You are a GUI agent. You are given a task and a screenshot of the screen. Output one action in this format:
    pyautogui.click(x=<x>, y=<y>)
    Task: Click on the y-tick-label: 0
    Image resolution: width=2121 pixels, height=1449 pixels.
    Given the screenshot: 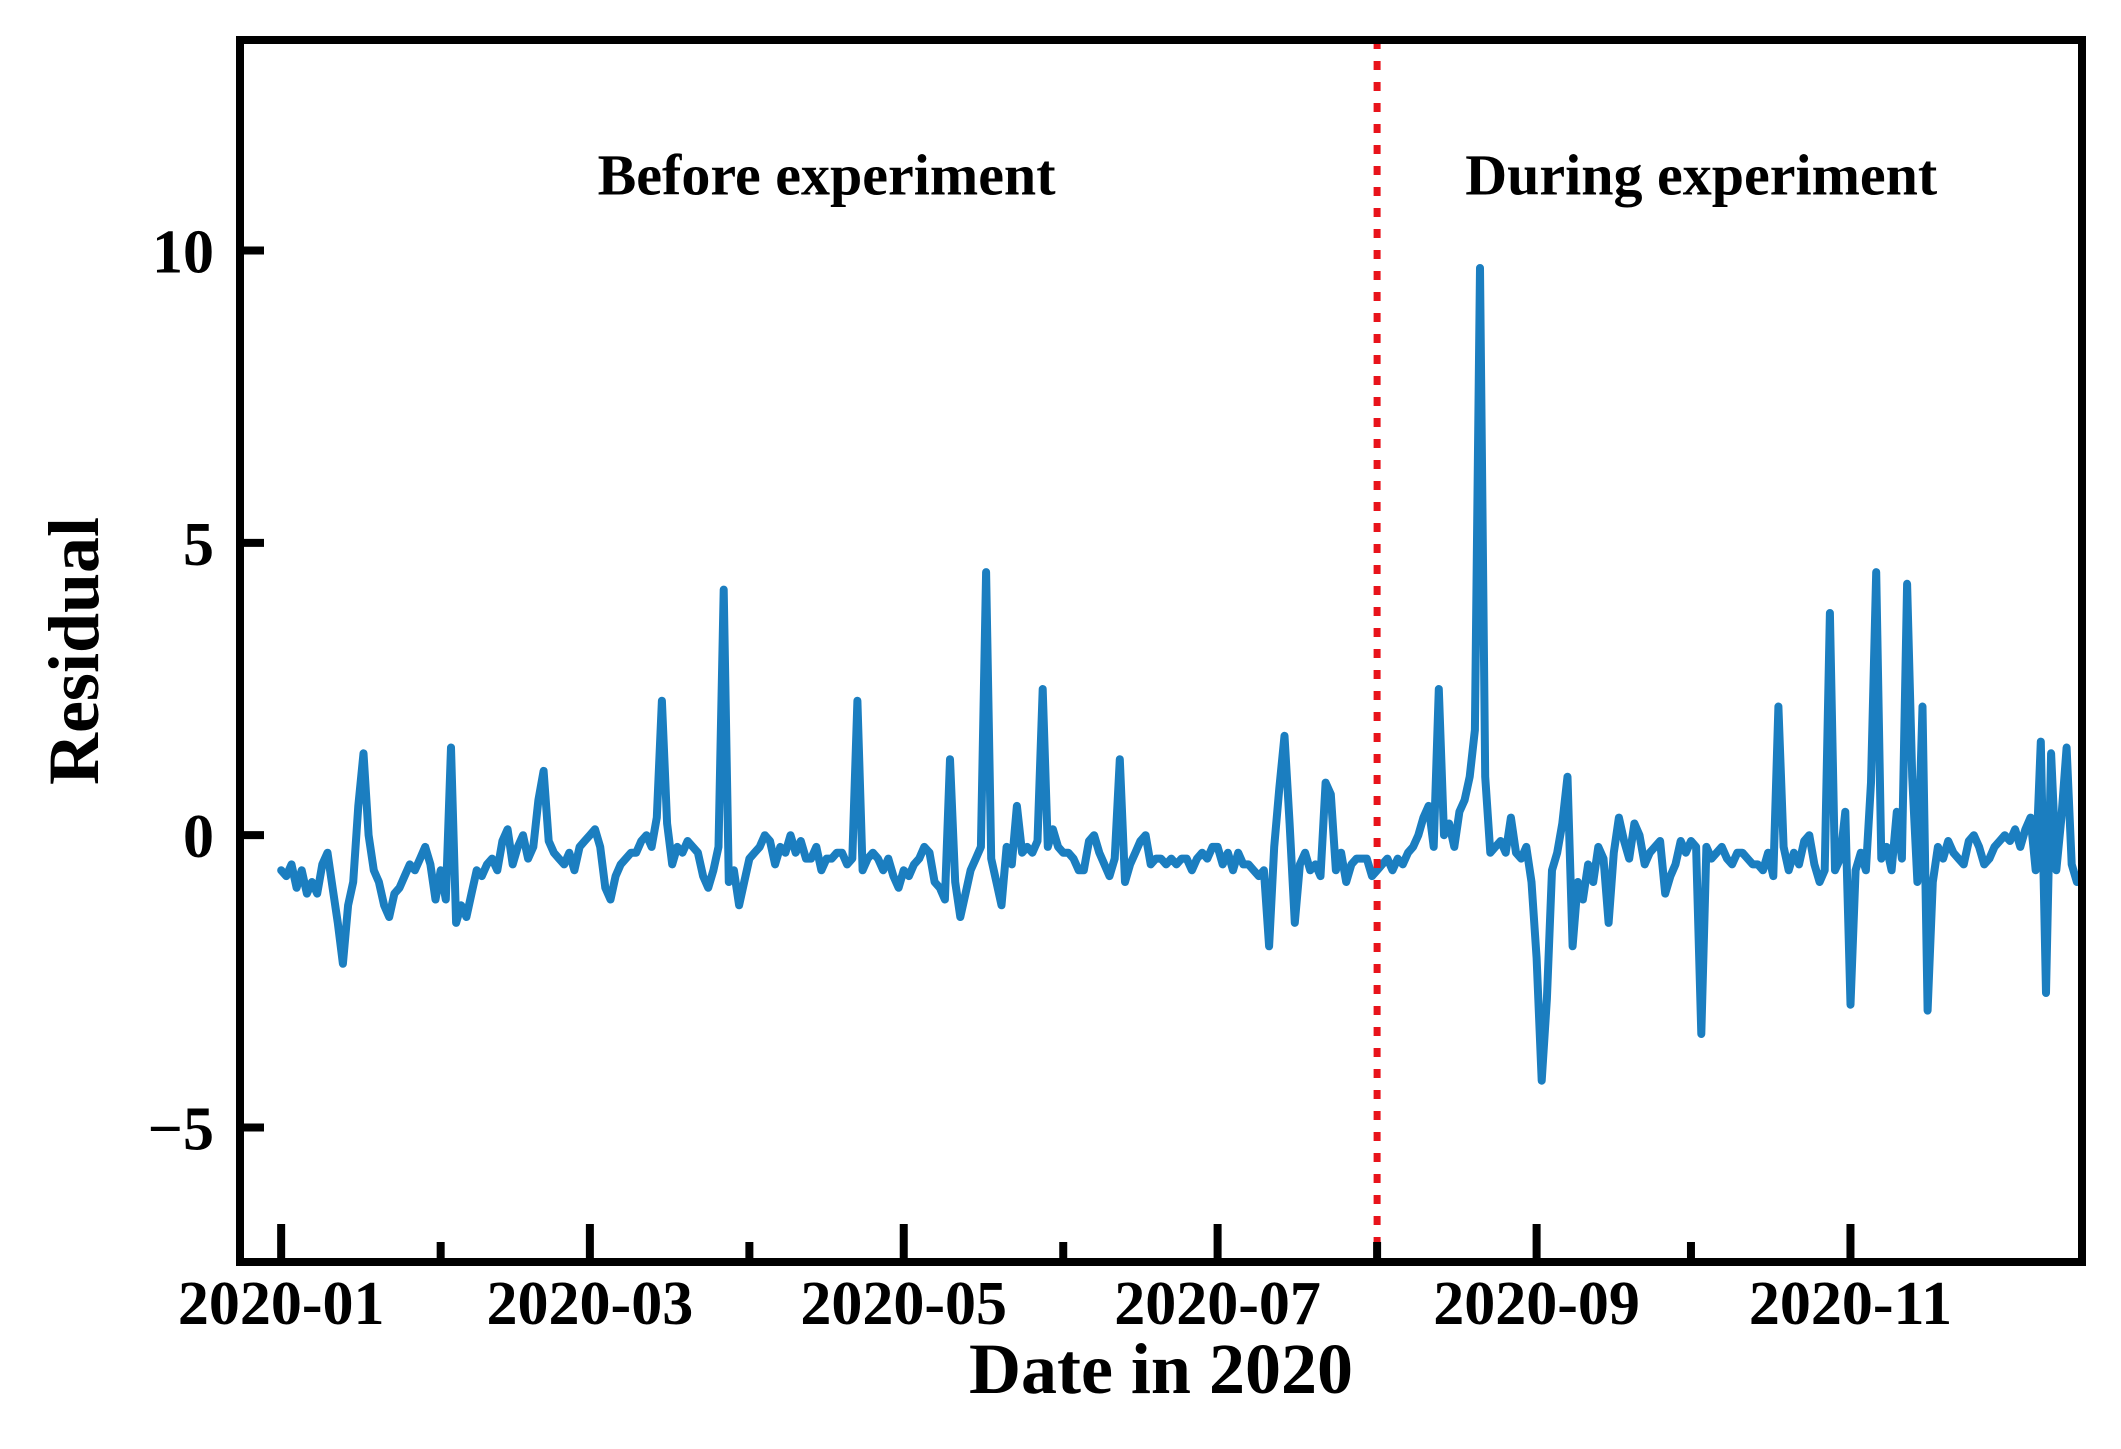 What is the action you would take?
    pyautogui.click(x=198, y=837)
    